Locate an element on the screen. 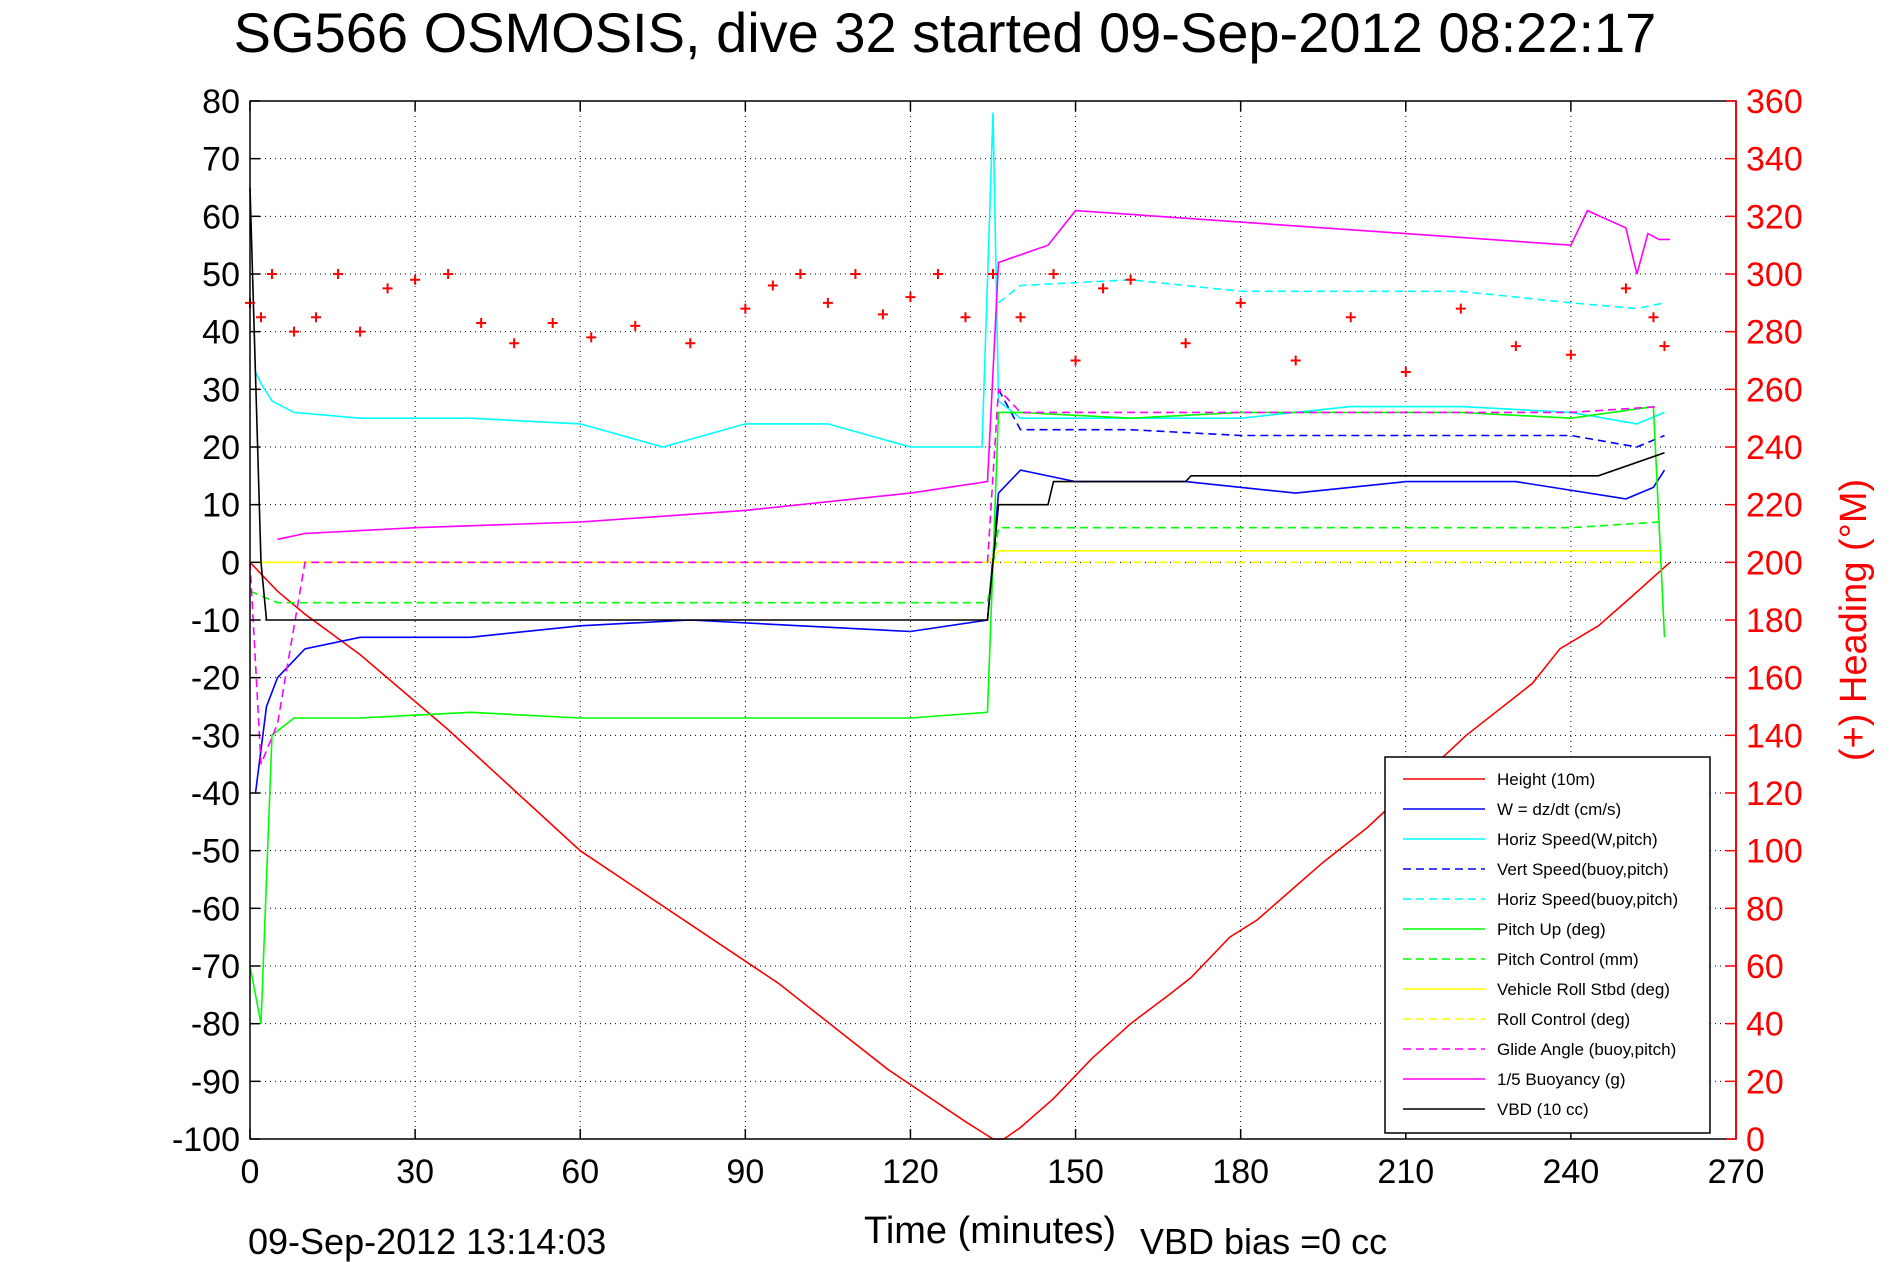 The image size is (1891, 1262). y-tick-label: 30 is located at coordinates (221, 390).